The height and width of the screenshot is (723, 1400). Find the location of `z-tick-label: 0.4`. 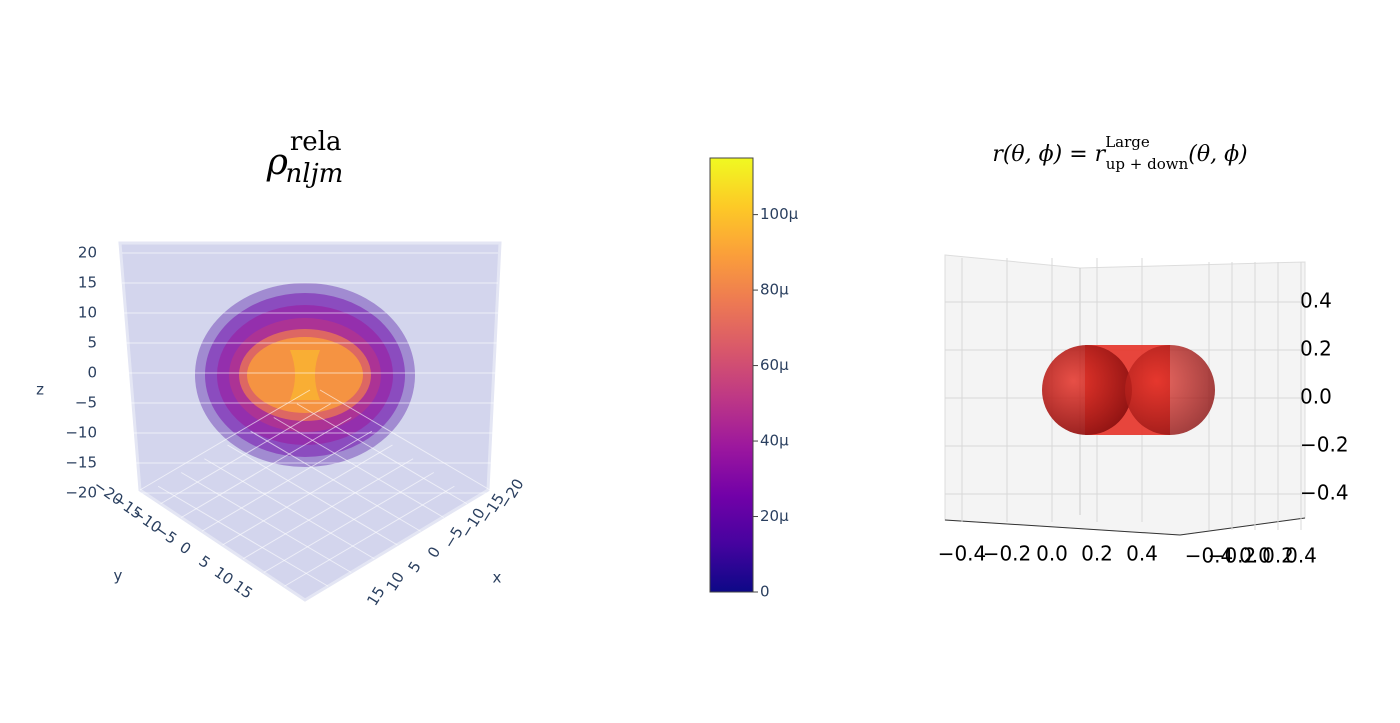

z-tick-label: 0.4 is located at coordinates (1316, 301).